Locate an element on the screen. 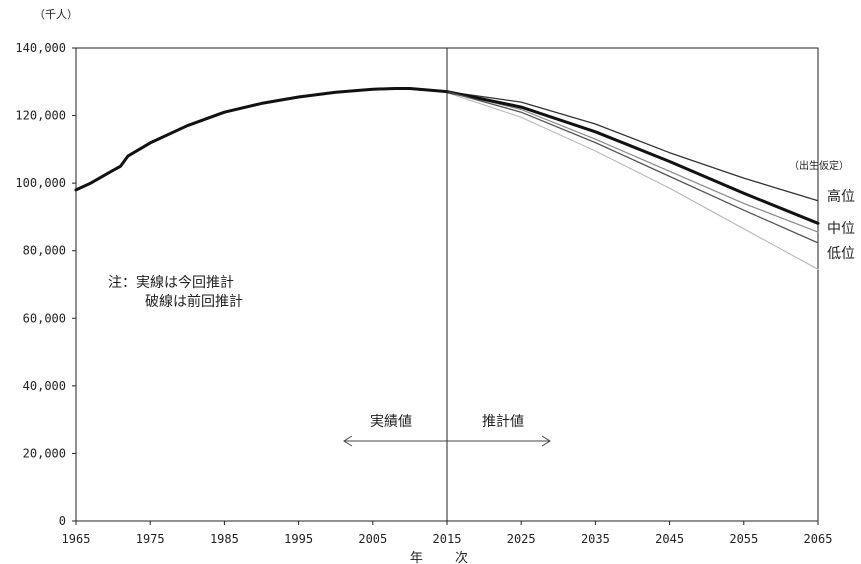 The height and width of the screenshot is (564, 861). x-tick-label: 1985 is located at coordinates (224, 539).